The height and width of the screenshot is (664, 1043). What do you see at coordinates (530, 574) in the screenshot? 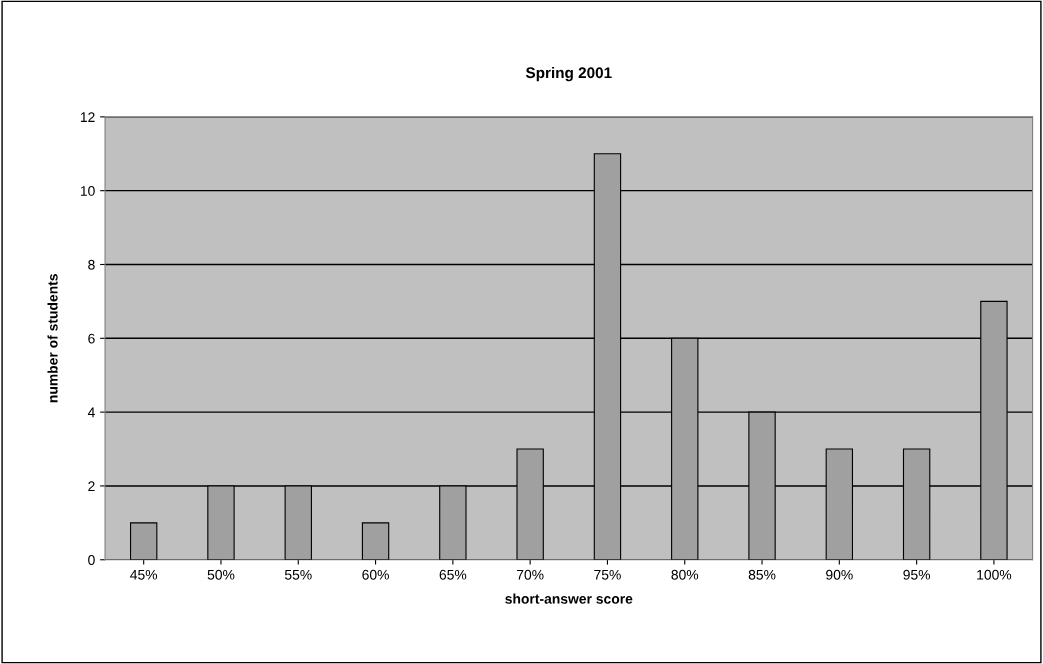
I see `x-tick-label: 70%` at bounding box center [530, 574].